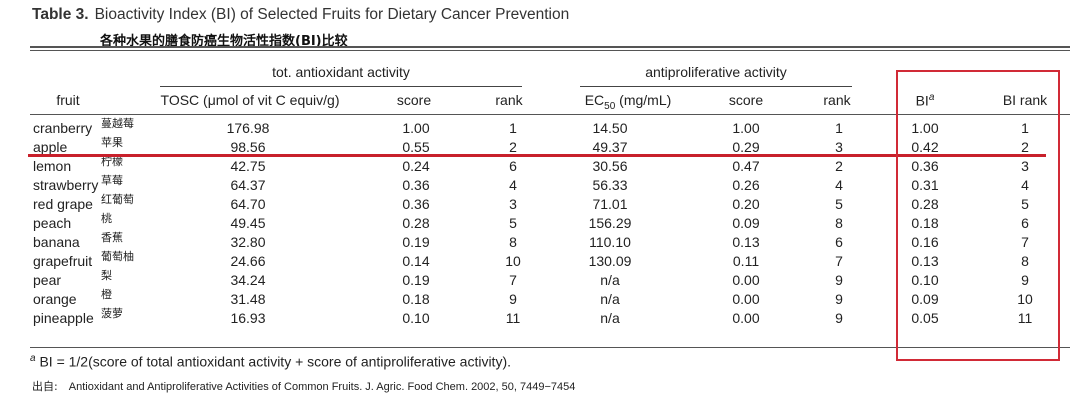  What do you see at coordinates (414, 100) in the screenshot?
I see `header-score-antioxidant: score` at bounding box center [414, 100].